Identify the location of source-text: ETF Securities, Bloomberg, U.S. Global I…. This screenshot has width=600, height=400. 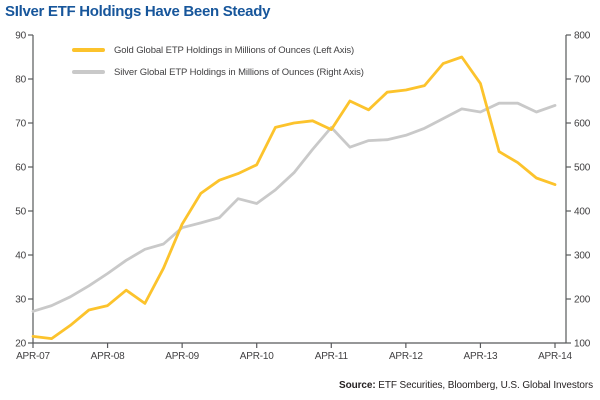
(485, 385).